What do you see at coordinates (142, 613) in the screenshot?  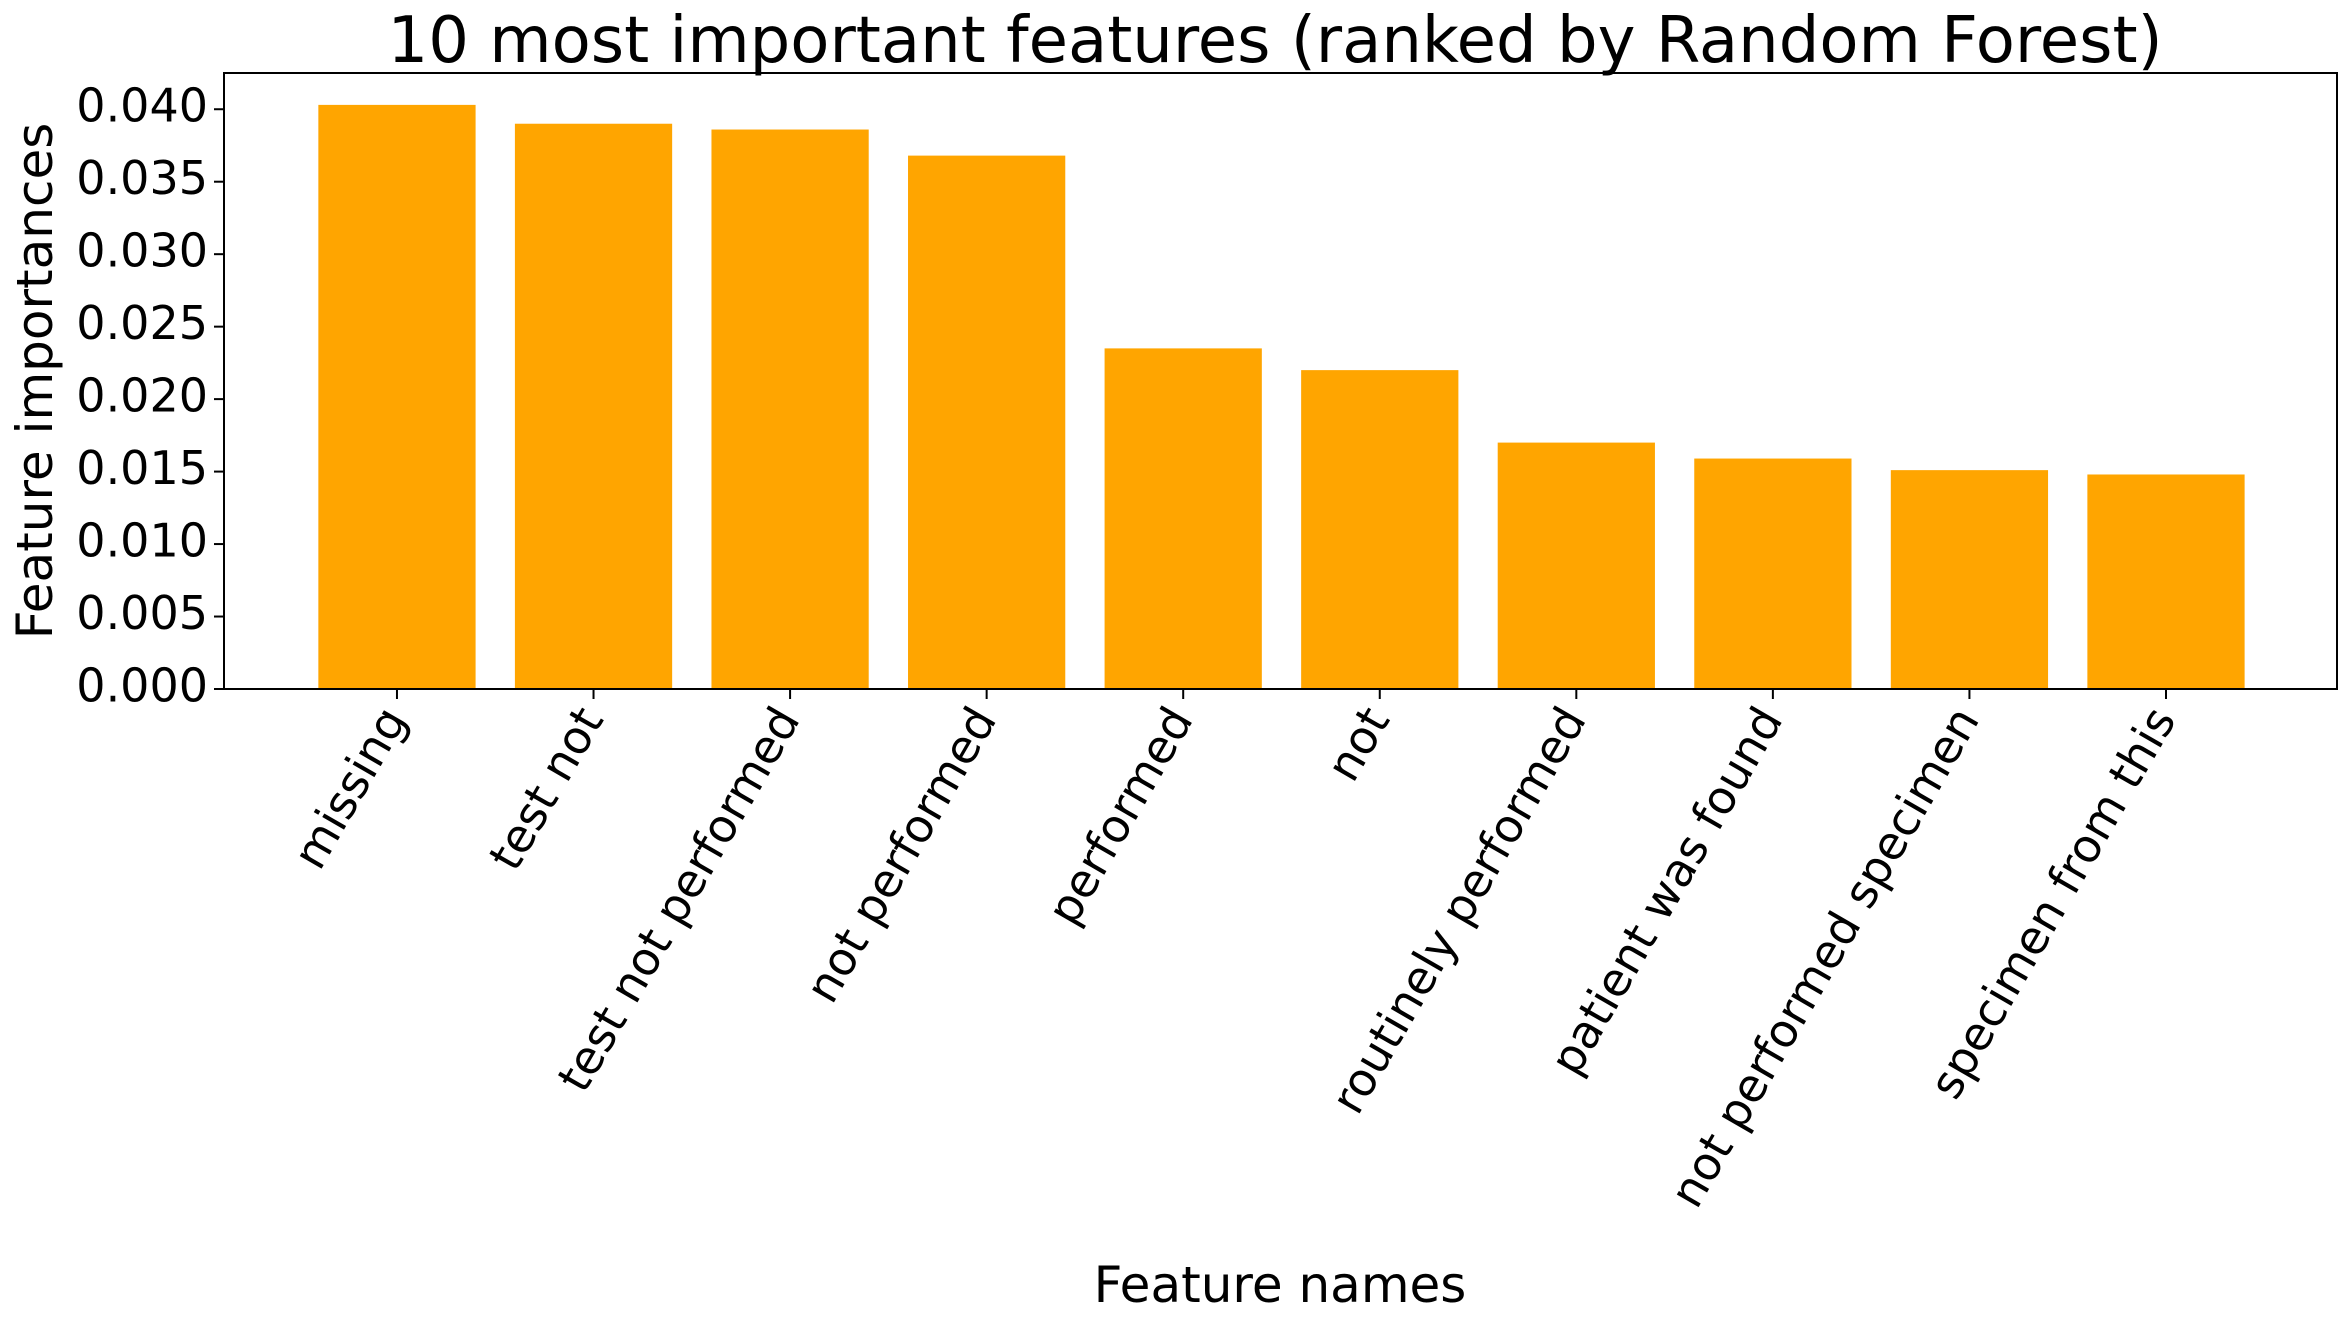 I see `y-tick-label: 0.005` at bounding box center [142, 613].